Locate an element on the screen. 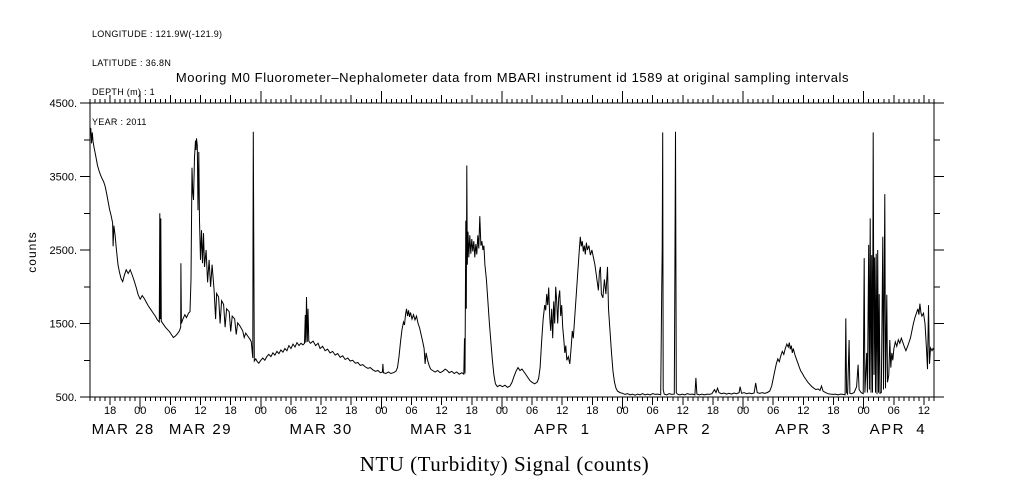 This screenshot has width=1009, height=504. x-axis-title: NTU (Turbidity) Signal (counts) is located at coordinates (504, 464).